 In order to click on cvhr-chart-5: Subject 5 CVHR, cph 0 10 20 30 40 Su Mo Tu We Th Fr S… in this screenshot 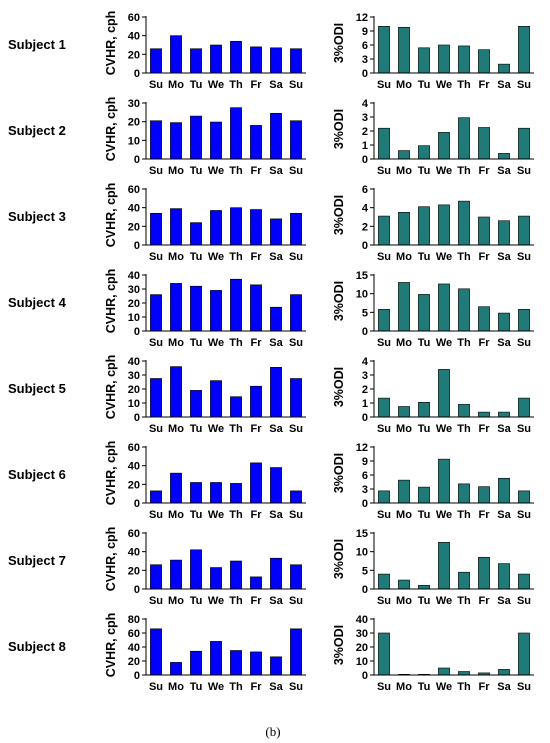, I will do `click(157, 395)`.